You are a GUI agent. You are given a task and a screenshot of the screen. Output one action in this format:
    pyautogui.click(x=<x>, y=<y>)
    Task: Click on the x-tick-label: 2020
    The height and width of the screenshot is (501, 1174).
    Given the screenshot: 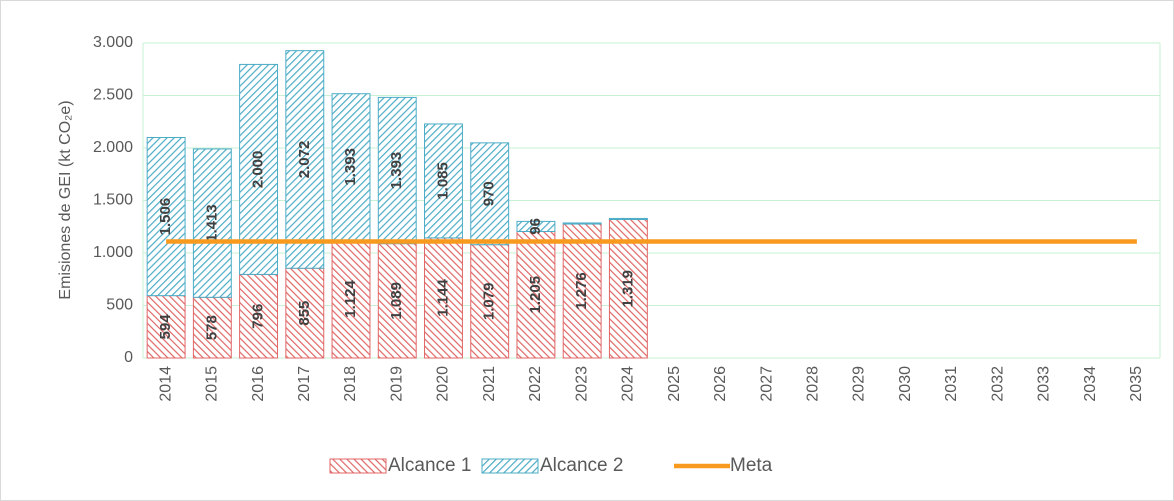 What is the action you would take?
    pyautogui.click(x=443, y=384)
    